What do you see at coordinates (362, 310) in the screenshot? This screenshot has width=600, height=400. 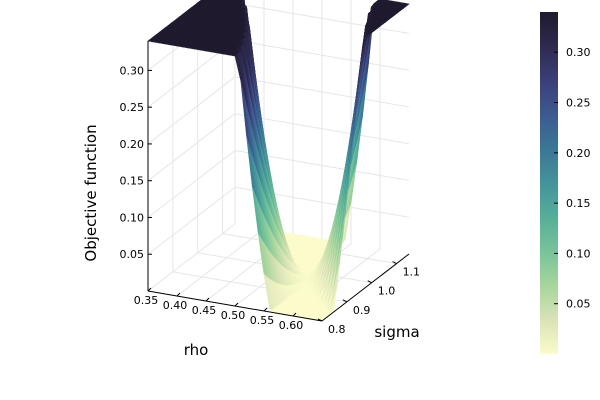 I see `y-tick-label: 0.9` at bounding box center [362, 310].